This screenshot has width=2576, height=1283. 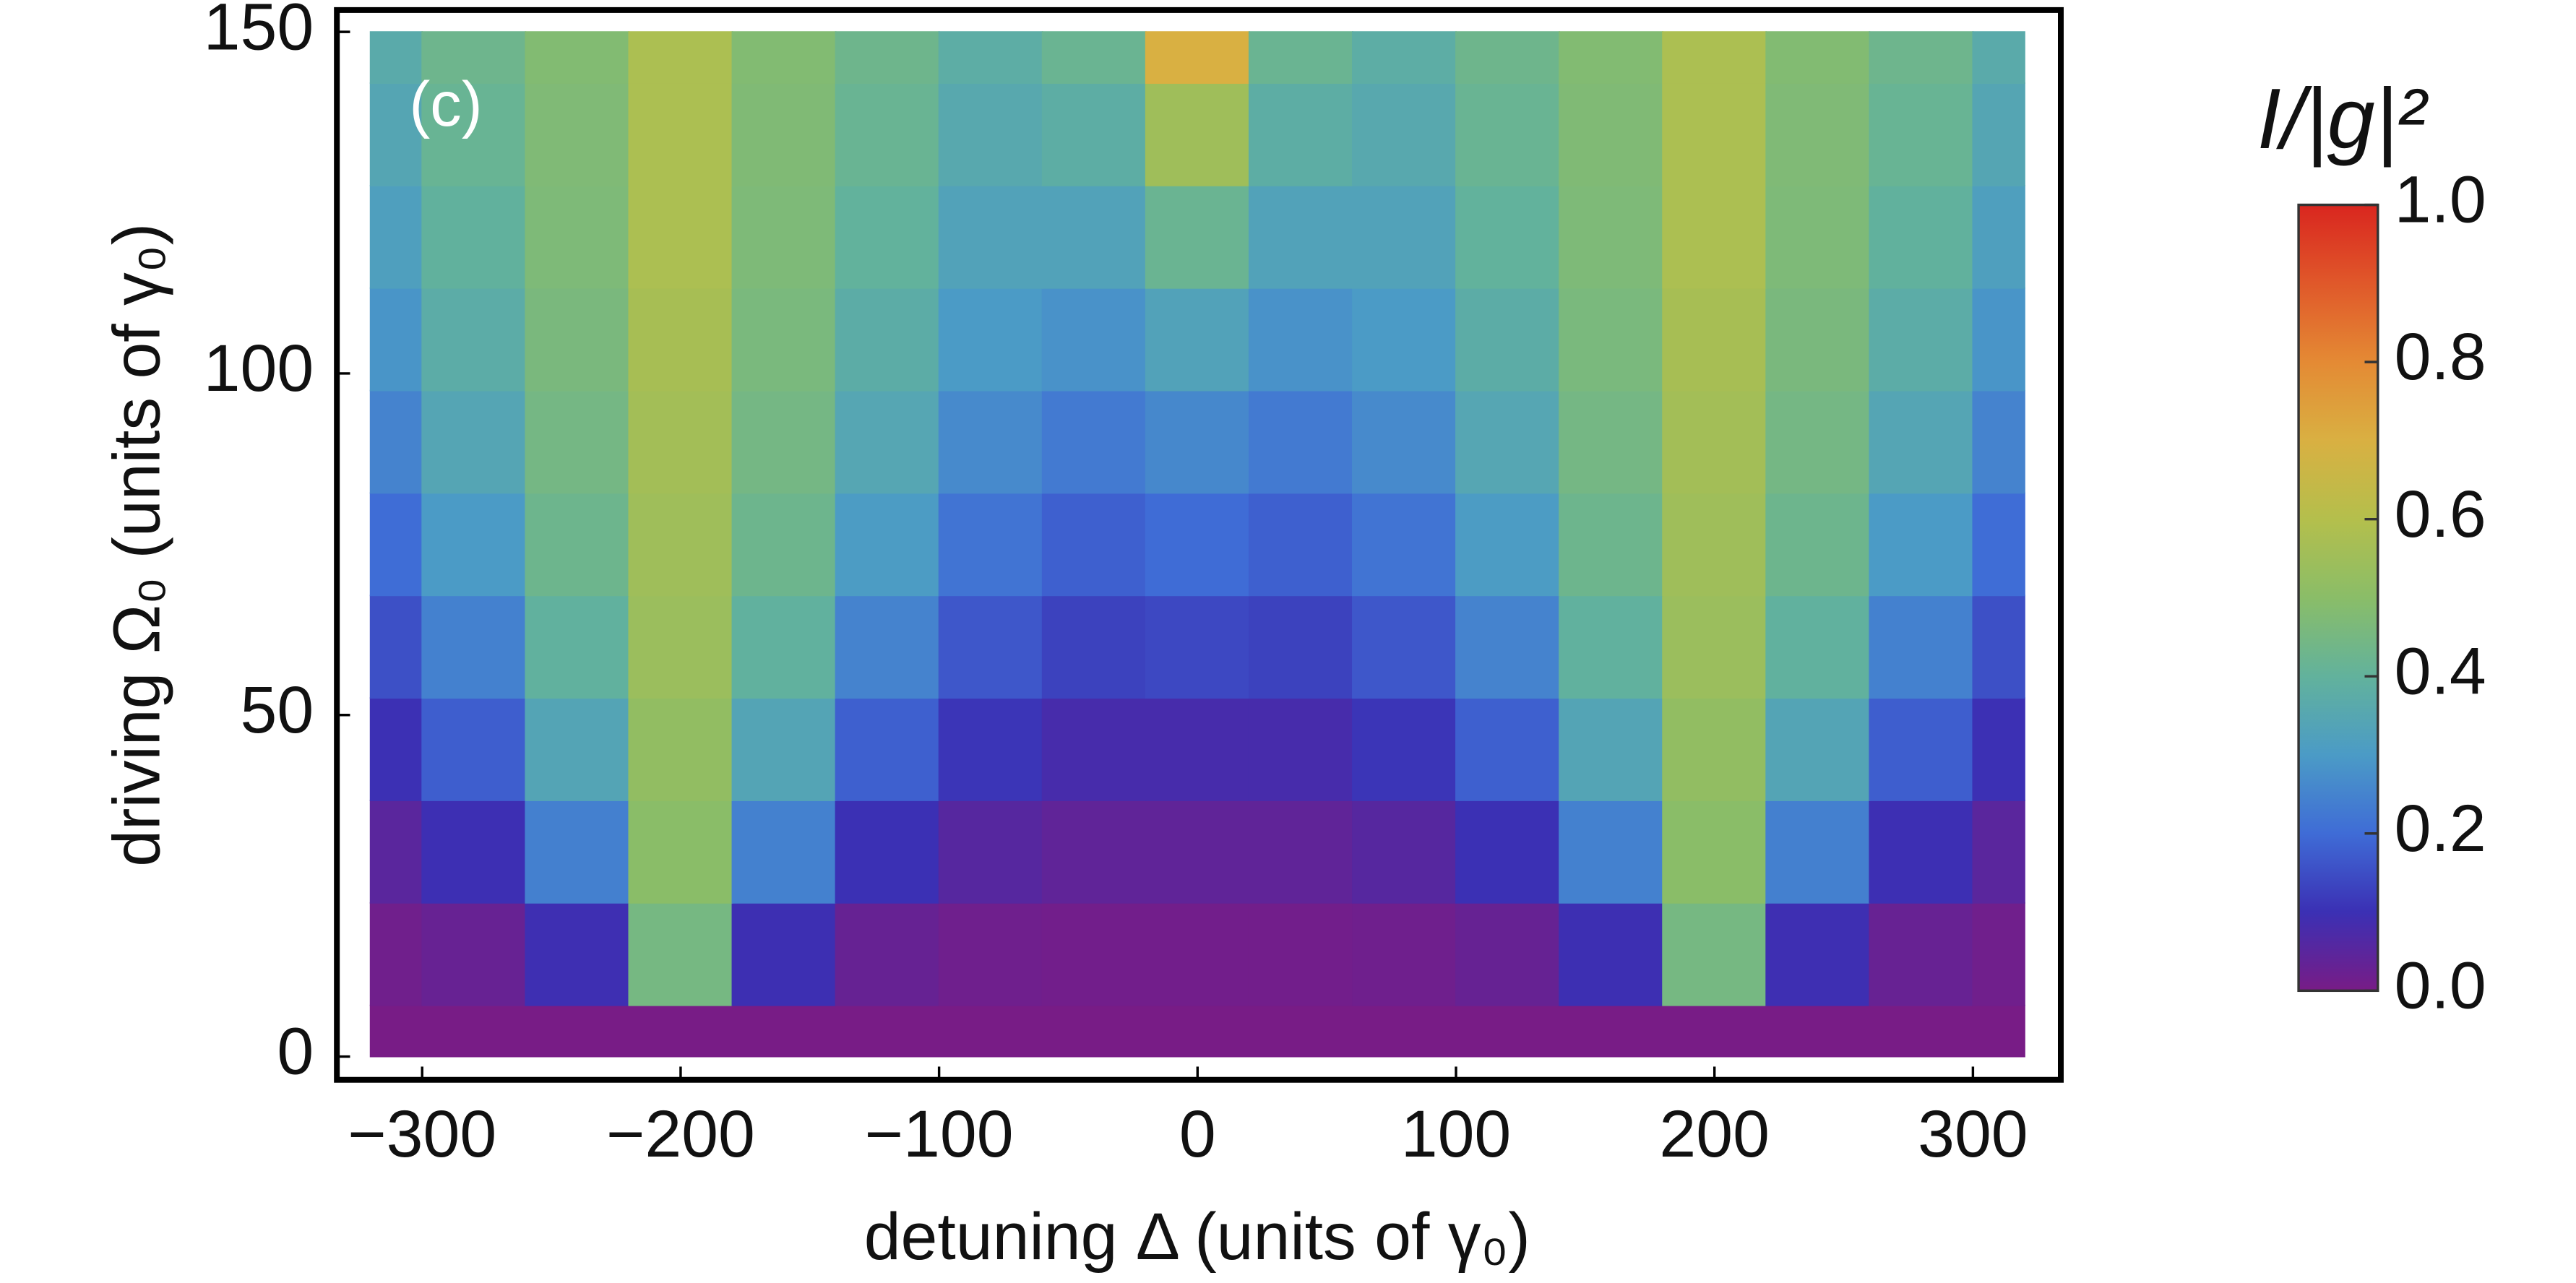 I want to click on colorbar, so click(x=2338, y=598).